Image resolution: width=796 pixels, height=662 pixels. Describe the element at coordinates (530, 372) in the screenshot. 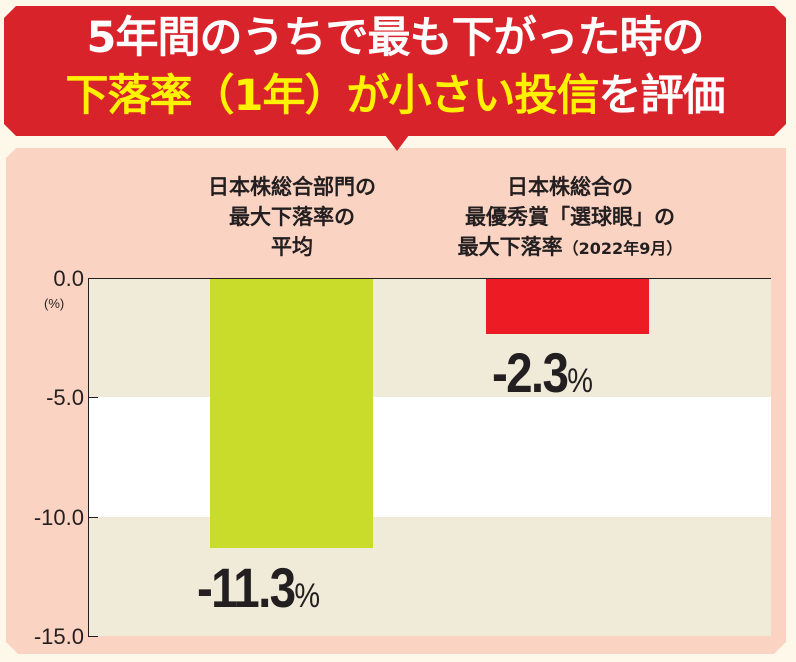

I see `value-number: -2.3` at that location.